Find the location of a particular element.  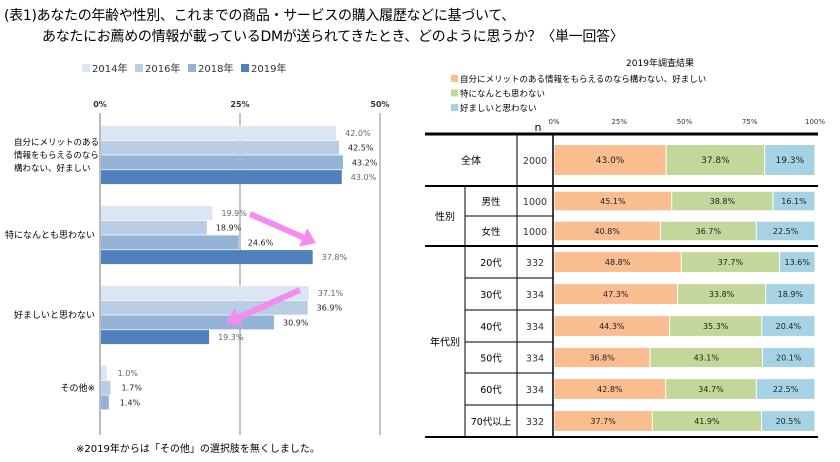

group-label: 性別 is located at coordinates (445, 216).